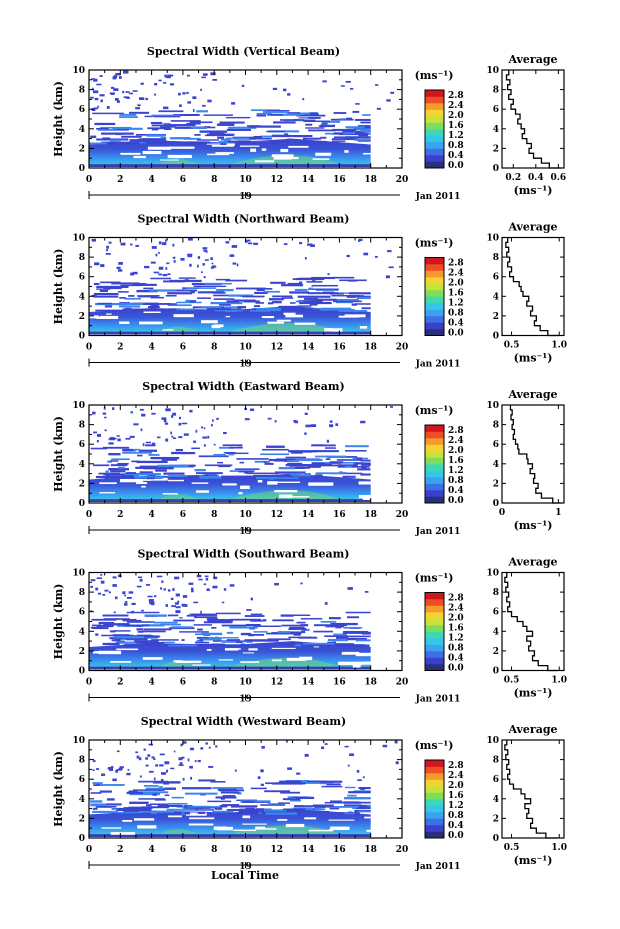 This screenshot has width=620, height=929. I want to click on high-width-core, so click(179, 832).